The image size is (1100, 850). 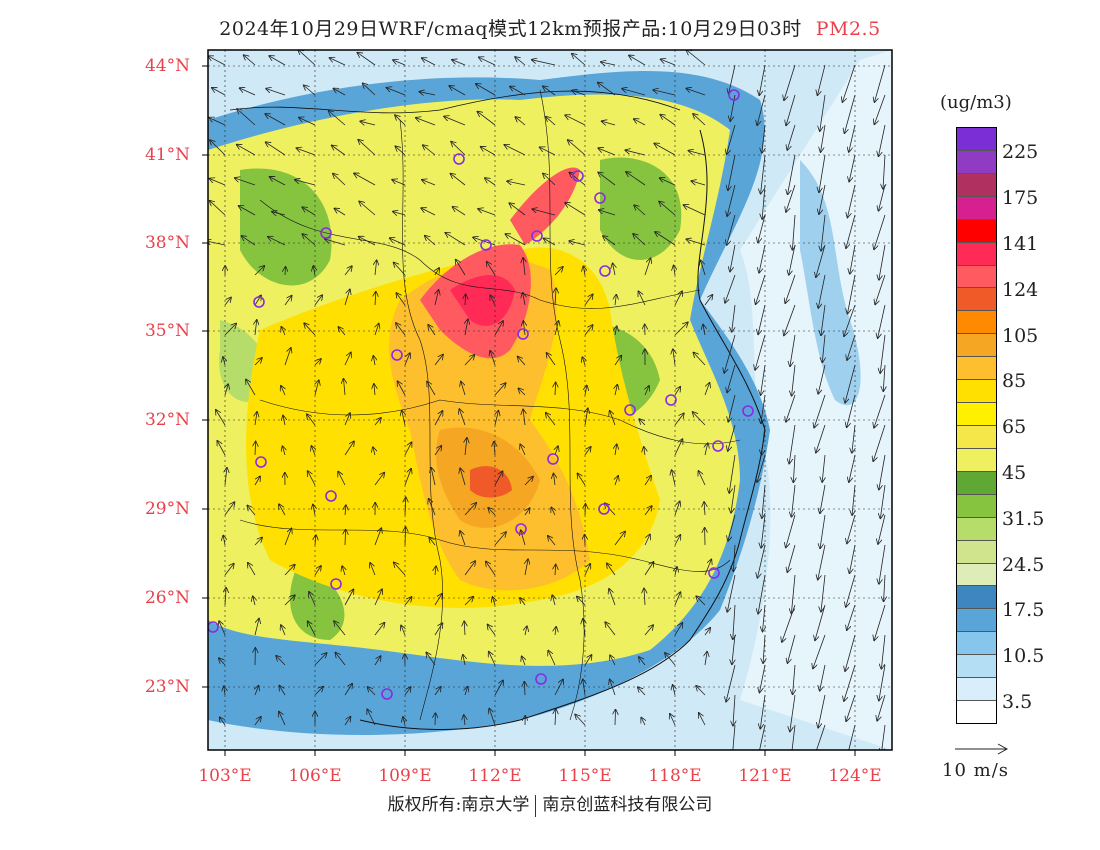 I want to click on variable-label: PM2.5, so click(x=848, y=29).